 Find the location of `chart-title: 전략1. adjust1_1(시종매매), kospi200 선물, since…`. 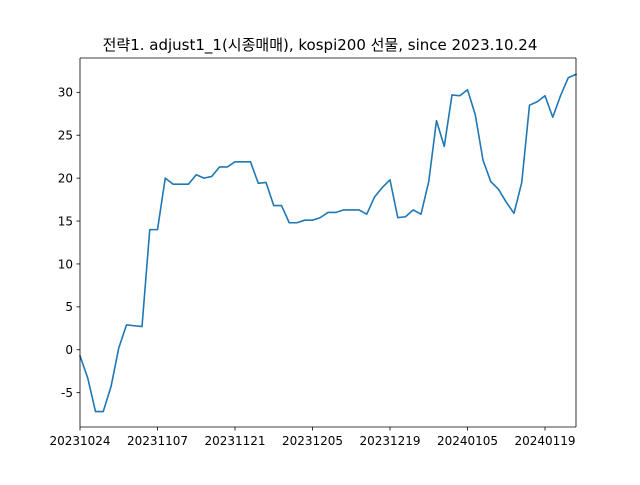

chart-title: 전략1. adjust1_1(시종매매), kospi200 선물, since… is located at coordinates (320, 45).